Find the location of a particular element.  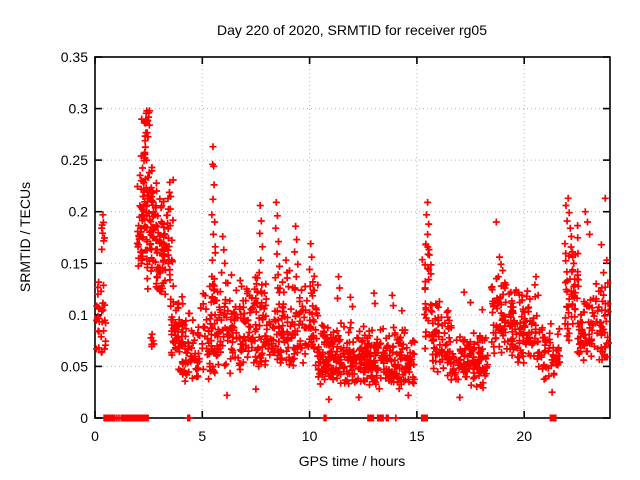

y-tick-label: 0.3 is located at coordinates (79, 109).